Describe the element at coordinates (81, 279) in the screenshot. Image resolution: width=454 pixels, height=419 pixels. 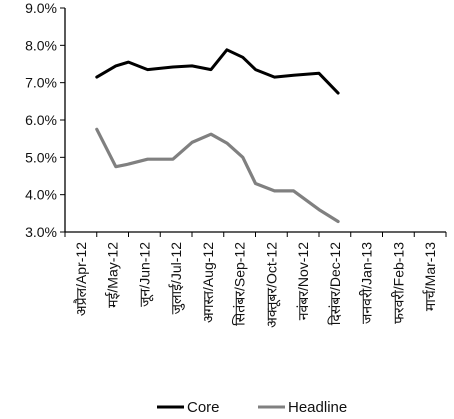
I see `x-tick-label: अप्रैल/Apr-12` at that location.